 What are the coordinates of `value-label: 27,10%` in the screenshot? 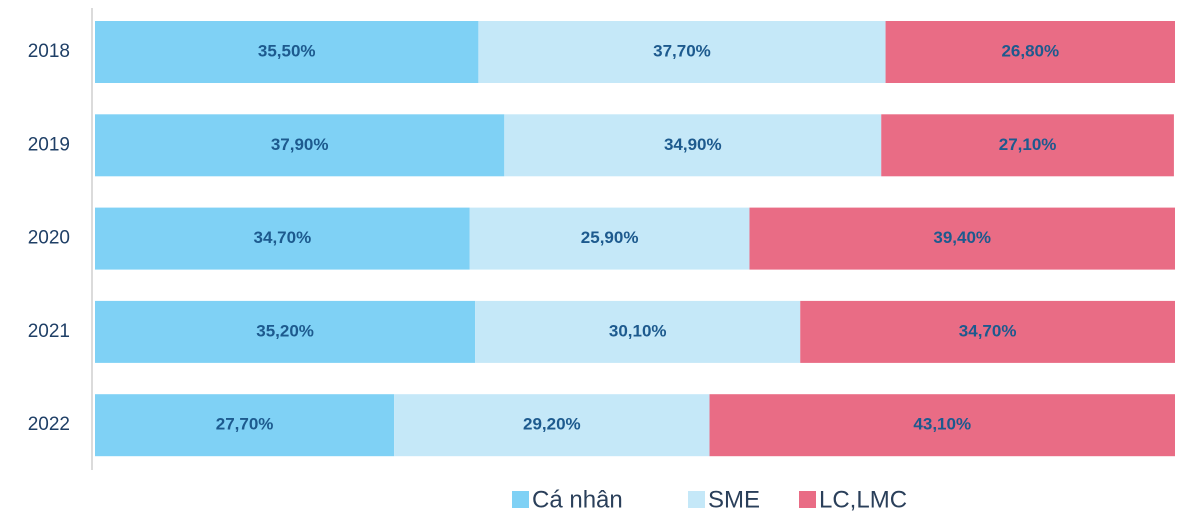 It's located at (1028, 144).